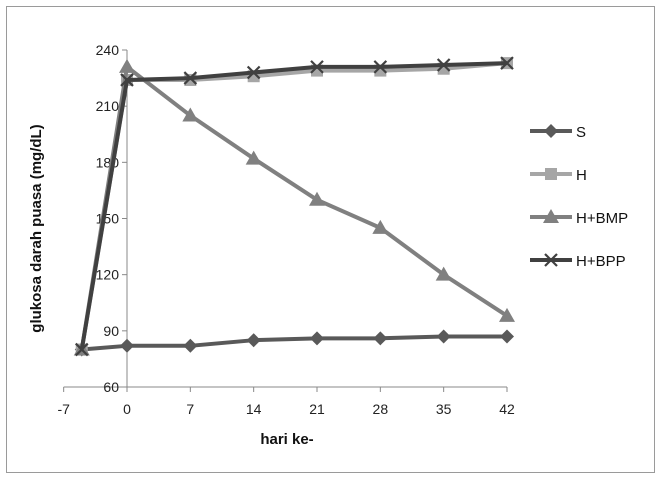 This screenshot has height=479, width=661. What do you see at coordinates (286, 439) in the screenshot?
I see `x-axis-title: hari ke-` at bounding box center [286, 439].